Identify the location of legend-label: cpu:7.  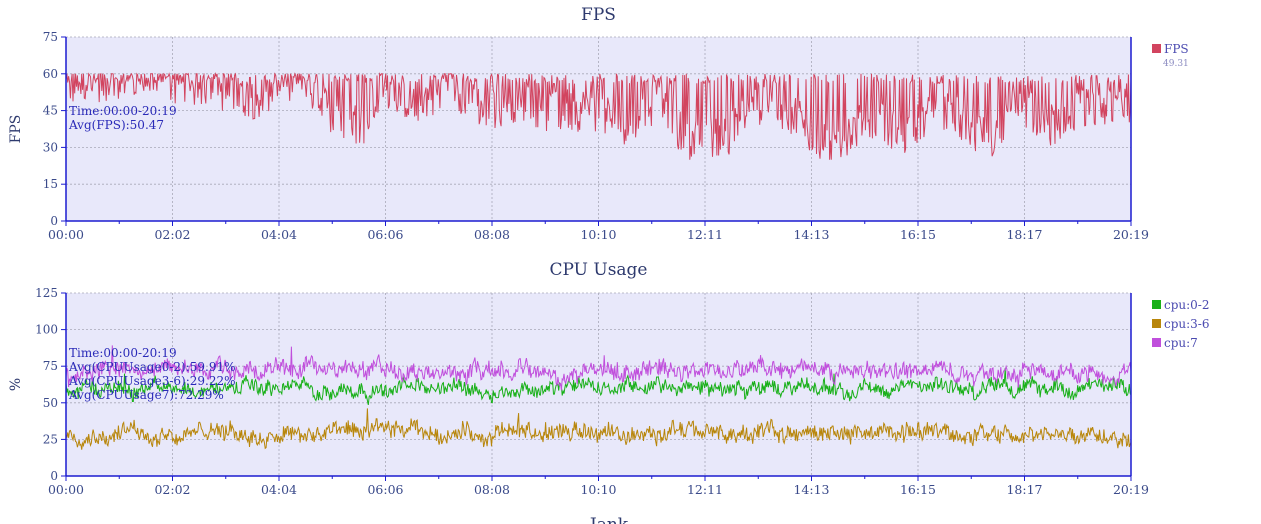
(1181, 343).